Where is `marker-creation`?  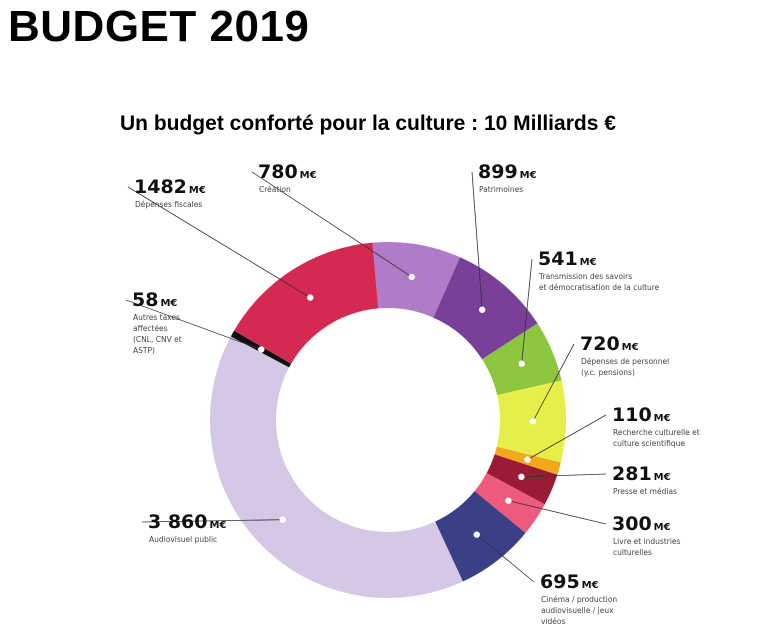 marker-creation is located at coordinates (411, 277).